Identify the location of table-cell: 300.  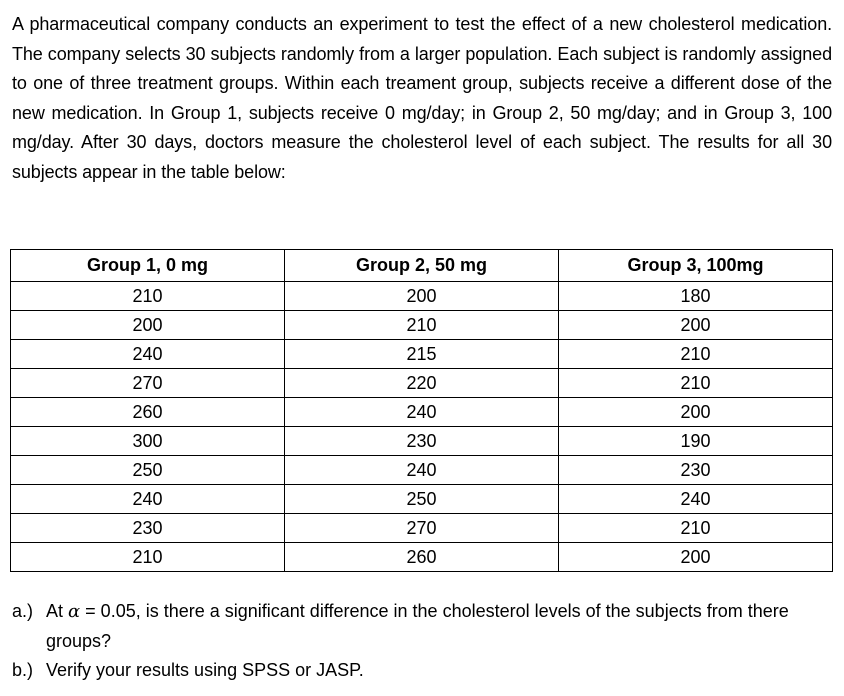
(147, 441).